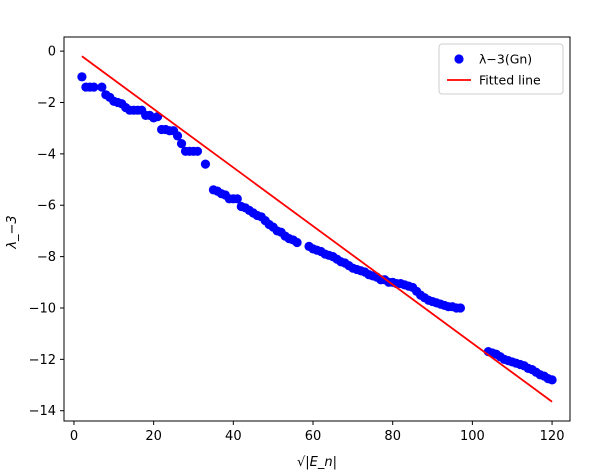 The height and width of the screenshot is (474, 598). Describe the element at coordinates (459, 59) in the screenshot. I see `legend-marker-scatter` at that location.